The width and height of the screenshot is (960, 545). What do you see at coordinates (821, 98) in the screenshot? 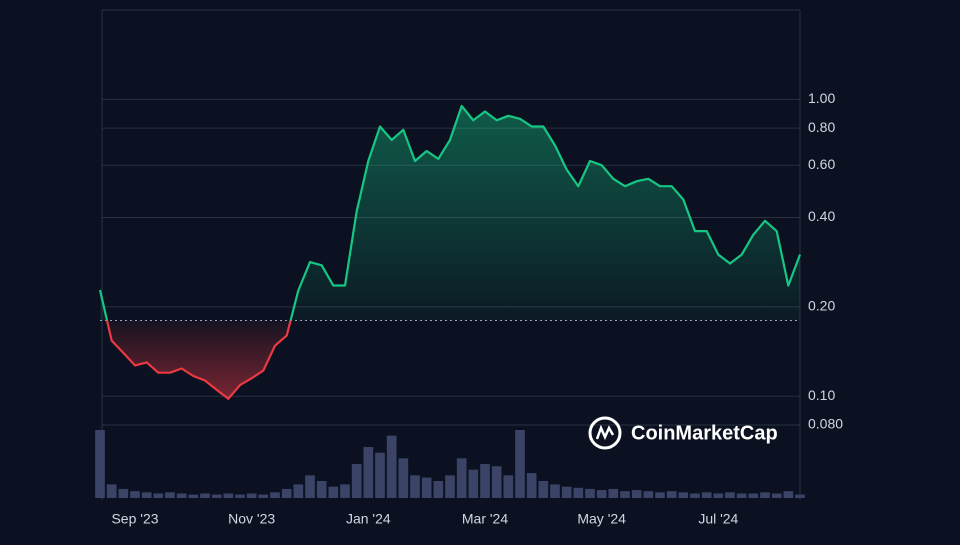
I see `y-tick-label: 1.00` at bounding box center [821, 98].